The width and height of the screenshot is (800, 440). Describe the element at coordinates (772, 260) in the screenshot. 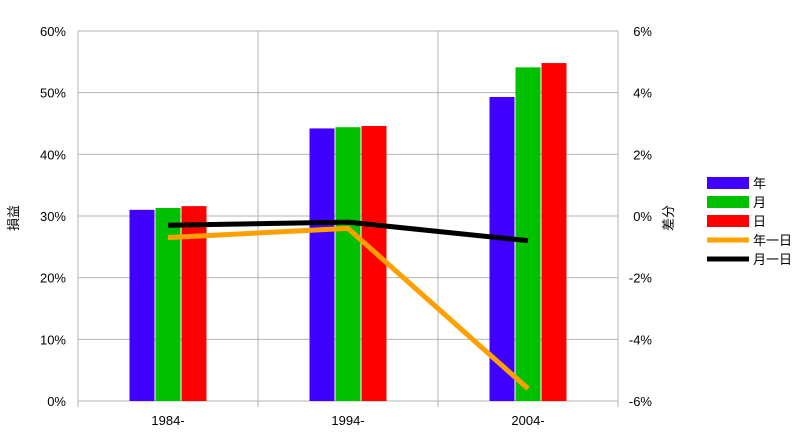

I see `legend-label: 月一日` at that location.